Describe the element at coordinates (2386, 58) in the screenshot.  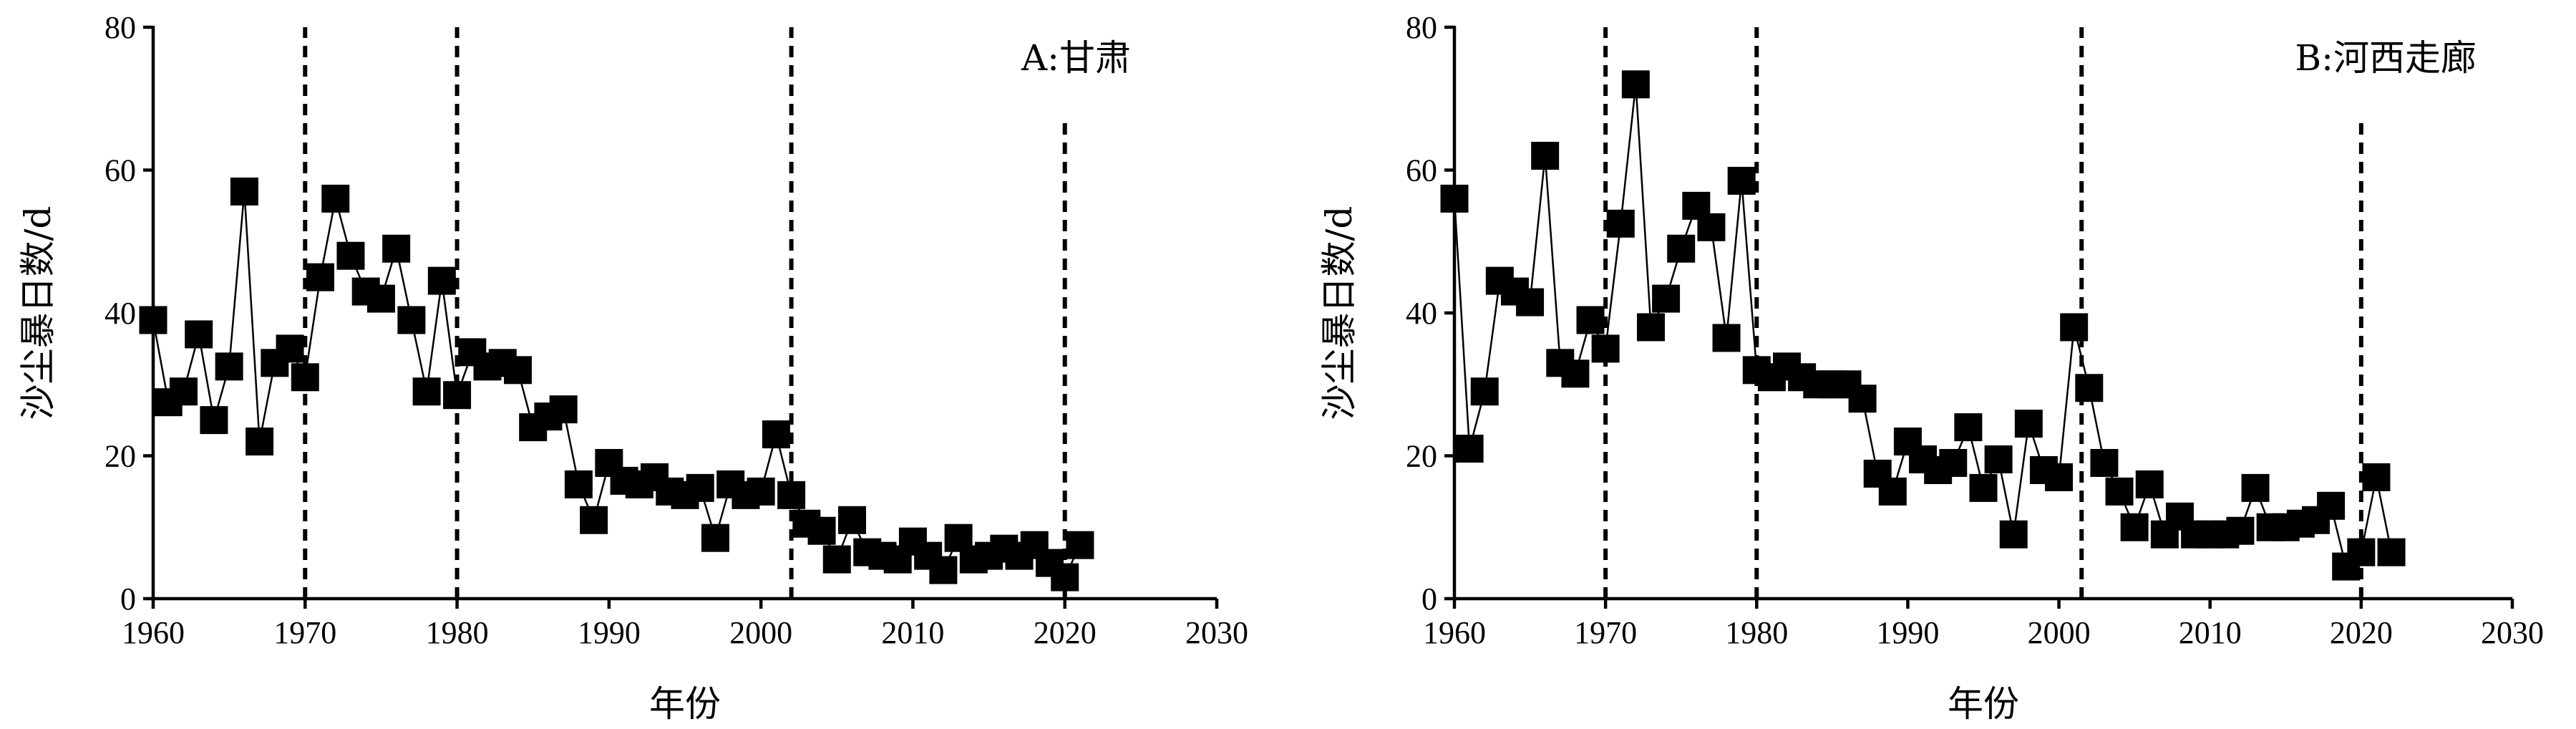
I see `b-panel-title: B:河西走廊` at that location.